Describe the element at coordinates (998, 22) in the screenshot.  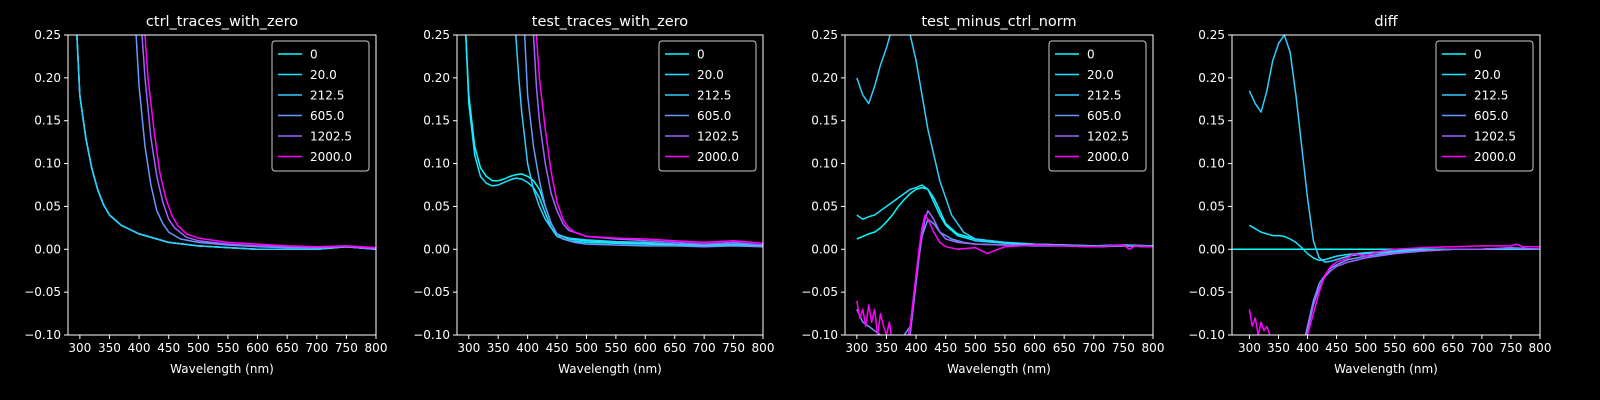
I see `chart-title: test_minus_ctrl_norm` at that location.